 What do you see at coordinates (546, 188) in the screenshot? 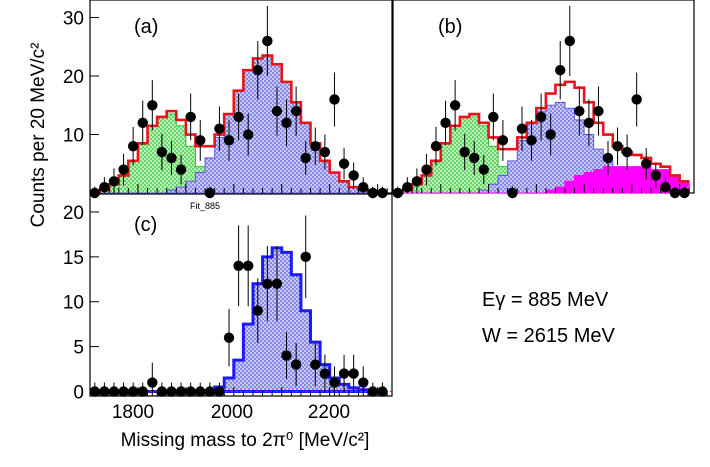
I see `panel-b-ticks` at bounding box center [546, 188].